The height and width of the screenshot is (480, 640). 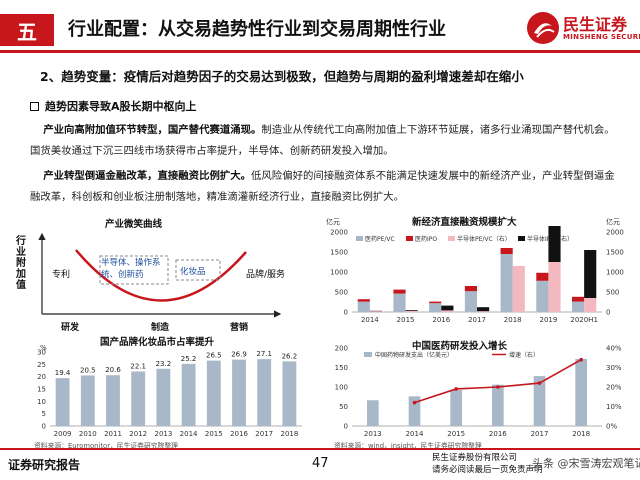 What do you see at coordinates (460, 346) in the screenshot?
I see `chart-title: 中国医药研发投入增长` at bounding box center [460, 346].